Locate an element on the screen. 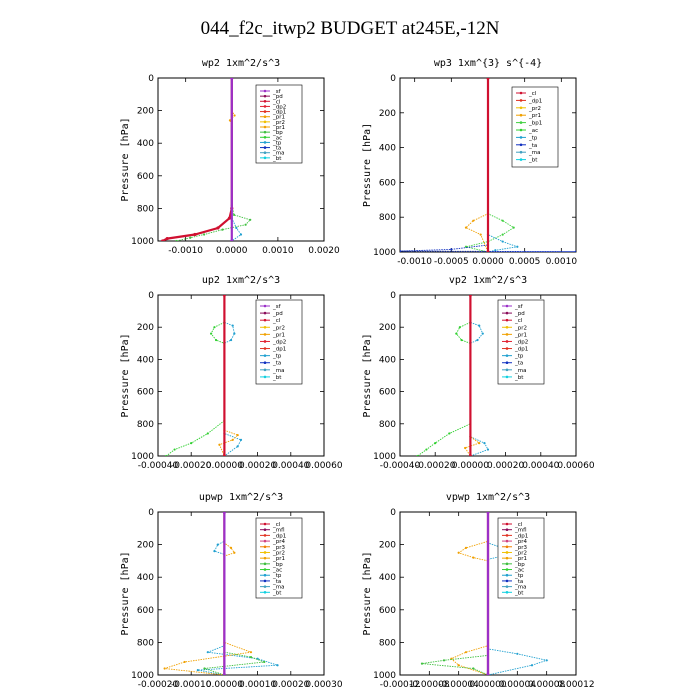  x-tick-label: 0.00020 is located at coordinates (257, 466).